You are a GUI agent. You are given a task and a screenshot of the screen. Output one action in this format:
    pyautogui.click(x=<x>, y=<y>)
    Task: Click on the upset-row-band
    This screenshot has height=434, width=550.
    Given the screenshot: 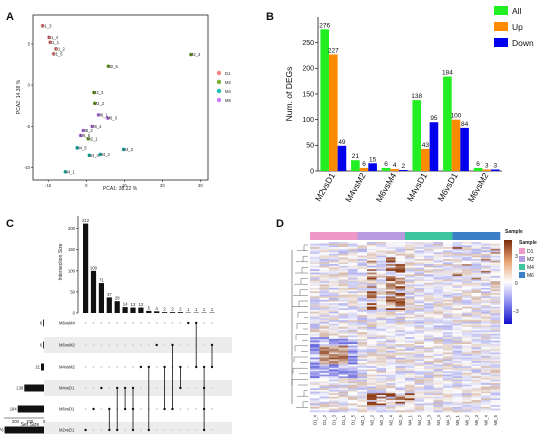 What is the action you would take?
    pyautogui.click(x=138, y=388)
    